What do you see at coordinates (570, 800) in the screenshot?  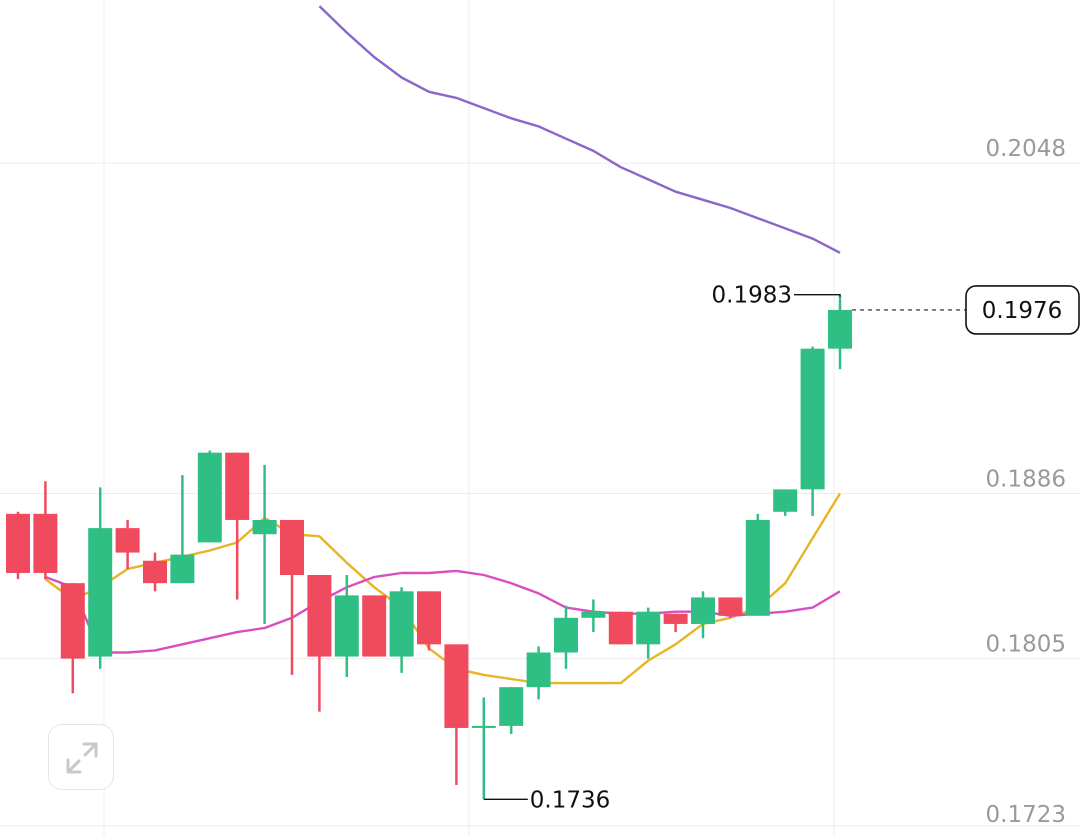 I see `low-price-label: 0.1736` at bounding box center [570, 800].